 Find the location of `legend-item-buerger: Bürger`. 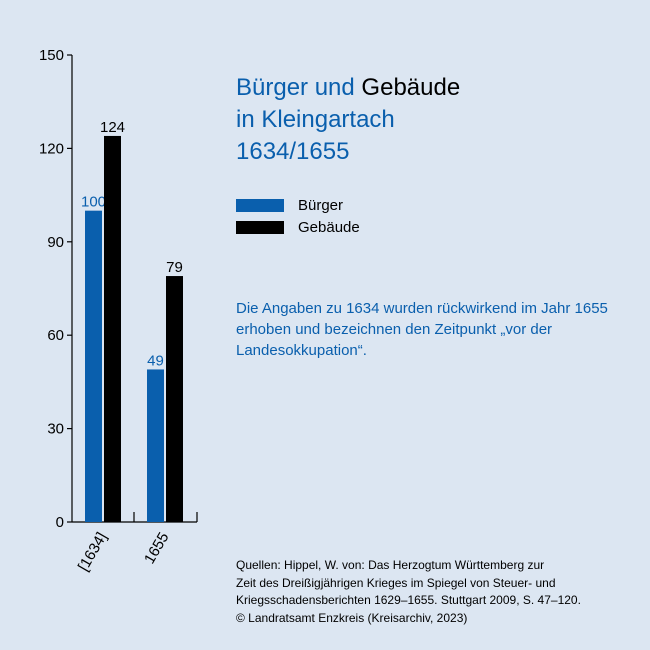

legend-item-buerger: Bürger is located at coordinates (298, 205).